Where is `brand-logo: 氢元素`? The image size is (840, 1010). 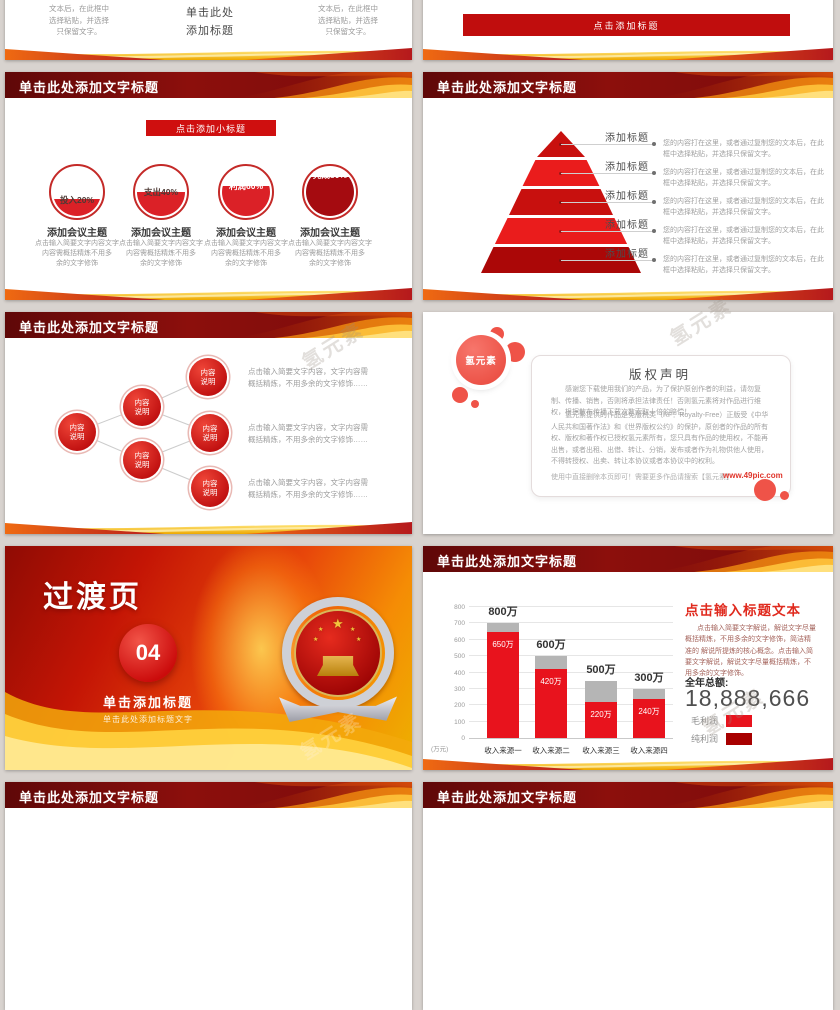 brand-logo: 氢元素 is located at coordinates (481, 360).